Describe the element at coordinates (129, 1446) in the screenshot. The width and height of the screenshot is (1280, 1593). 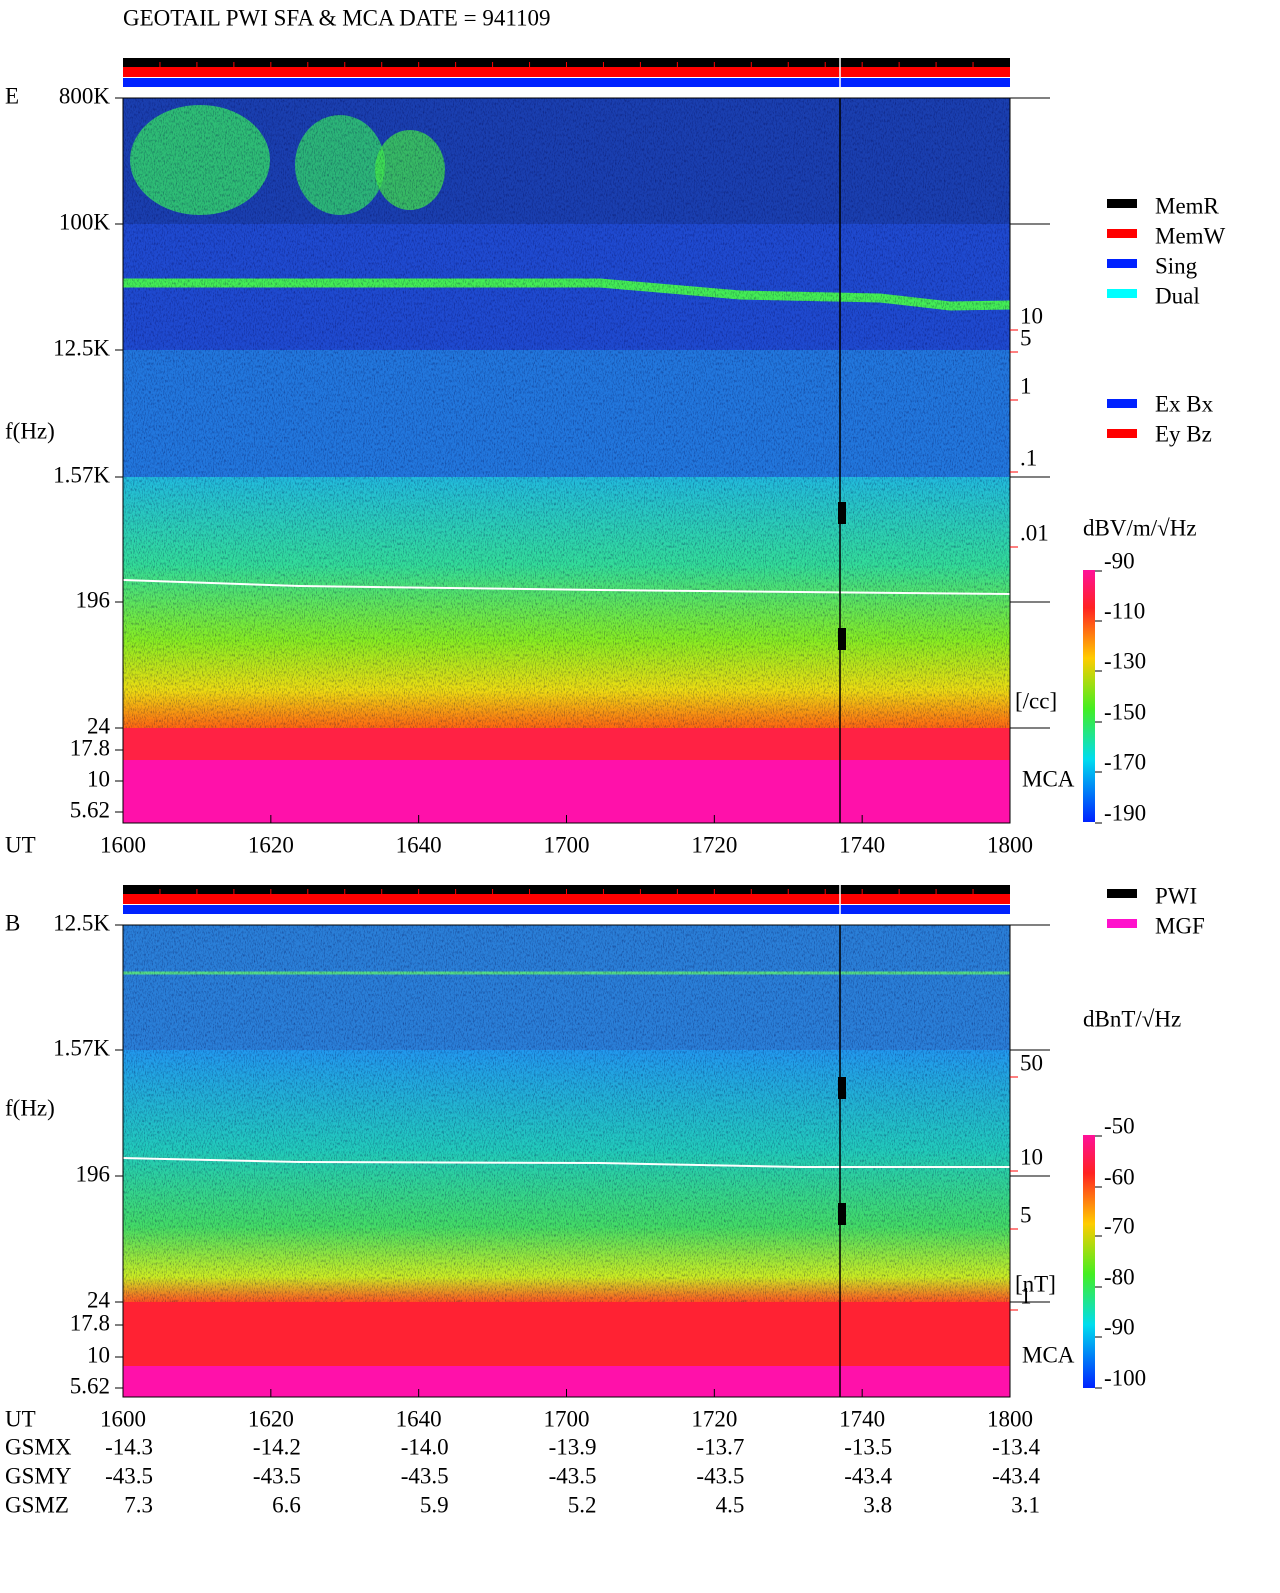
I see `orbit-value: -14.3` at that location.